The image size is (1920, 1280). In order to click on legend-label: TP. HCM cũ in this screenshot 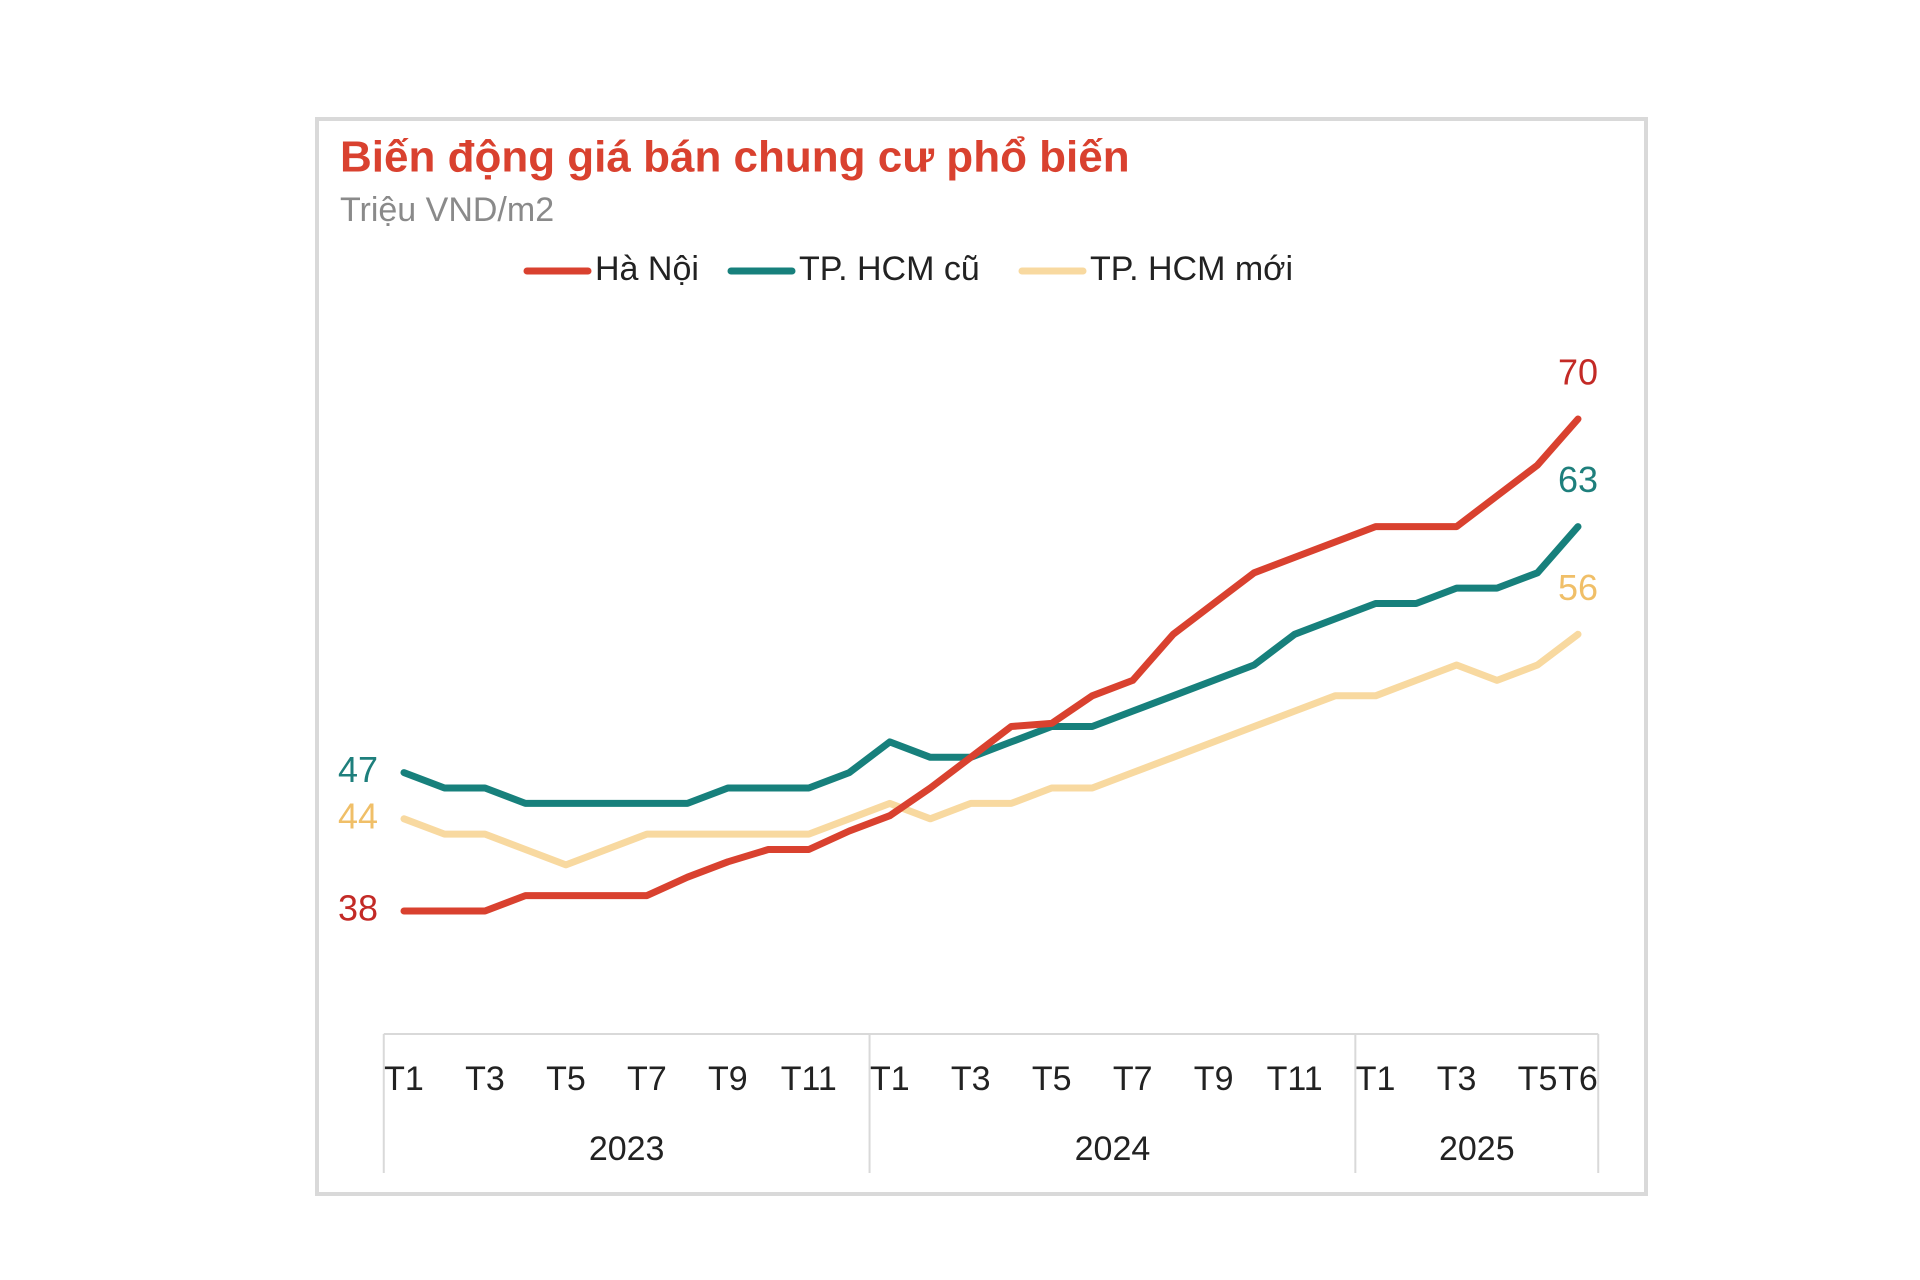, I will do `click(889, 269)`.